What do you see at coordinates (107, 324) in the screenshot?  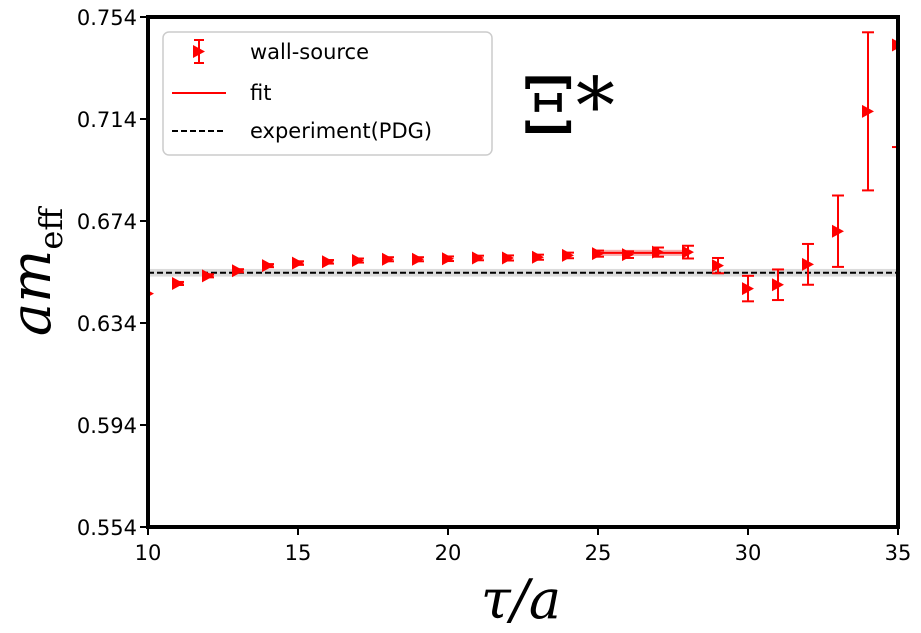 I see `y-tick-label-2: 0.634` at bounding box center [107, 324].